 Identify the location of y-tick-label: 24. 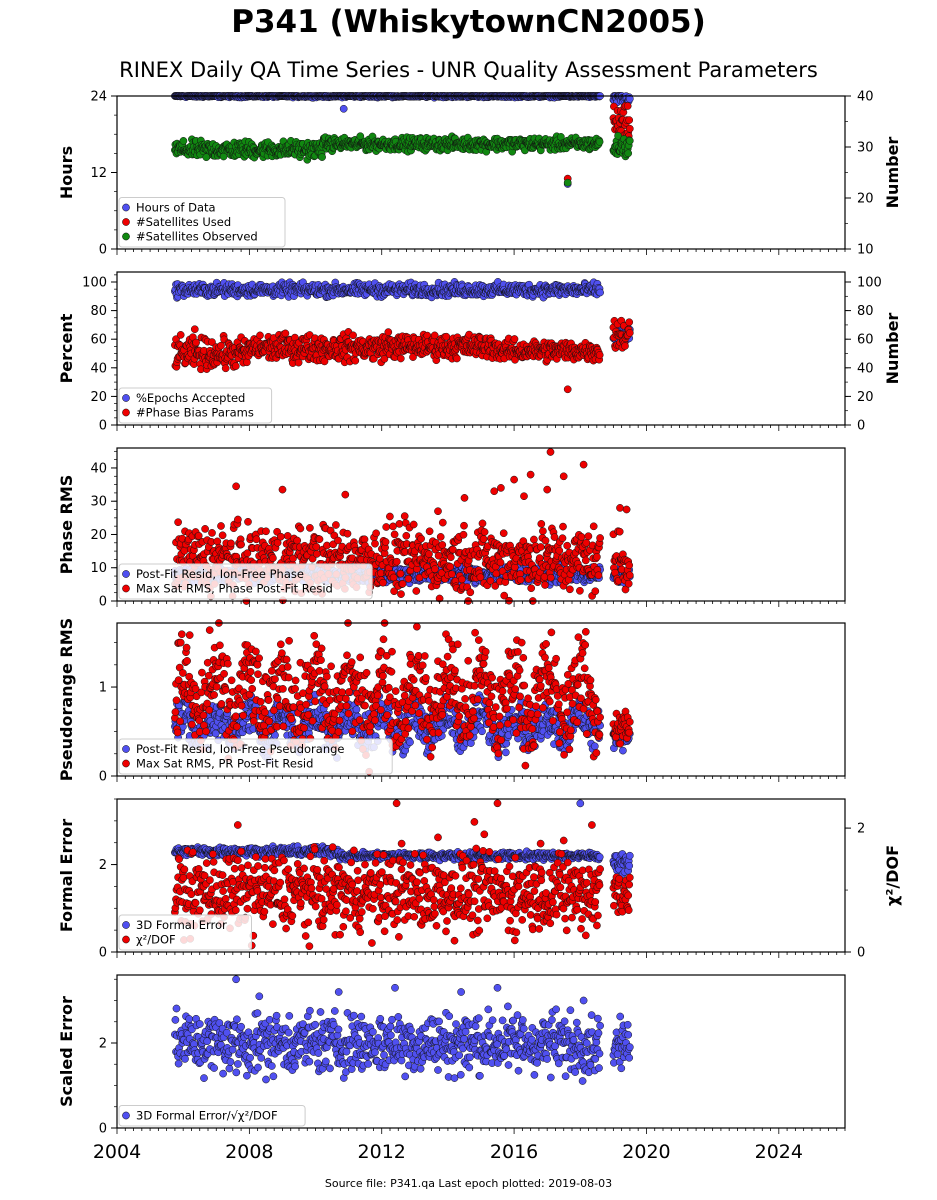
(98, 97).